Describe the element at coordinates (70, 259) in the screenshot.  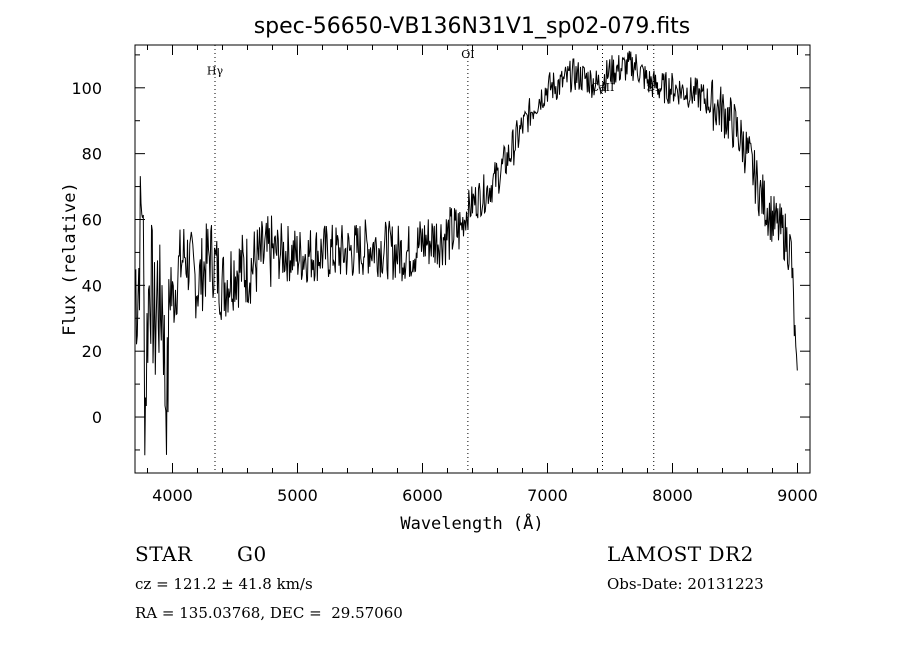
I see `y-axis-label: Flux (relative)` at that location.